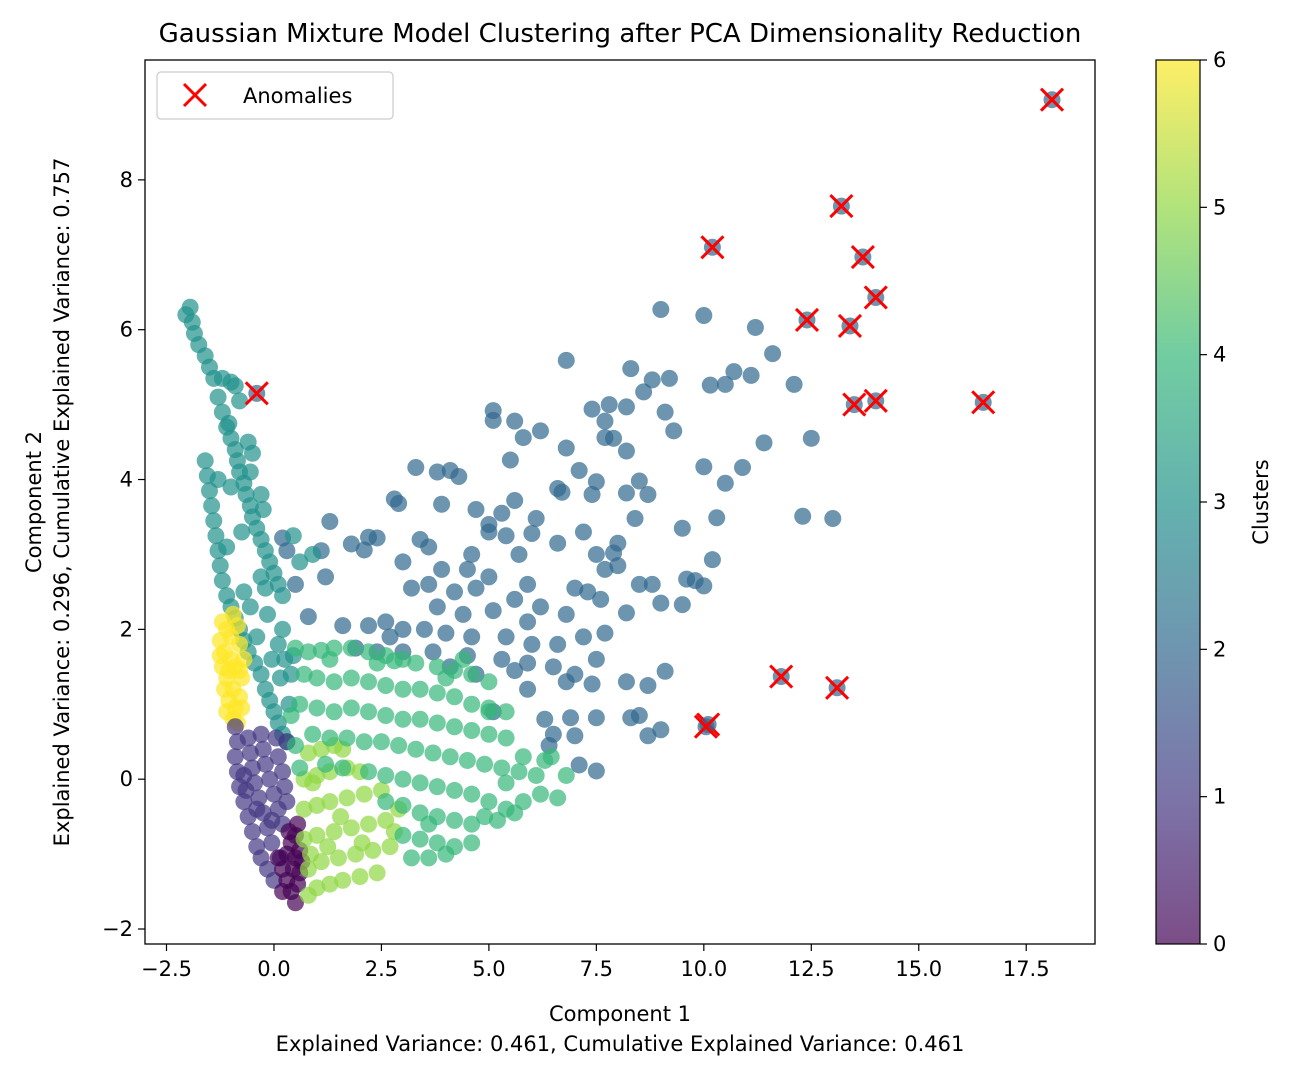 Image resolution: width=1291 pixels, height=1076 pixels. I want to click on colorbar: 0 1 2 3 4 5 6 Clusters, so click(1214, 502).